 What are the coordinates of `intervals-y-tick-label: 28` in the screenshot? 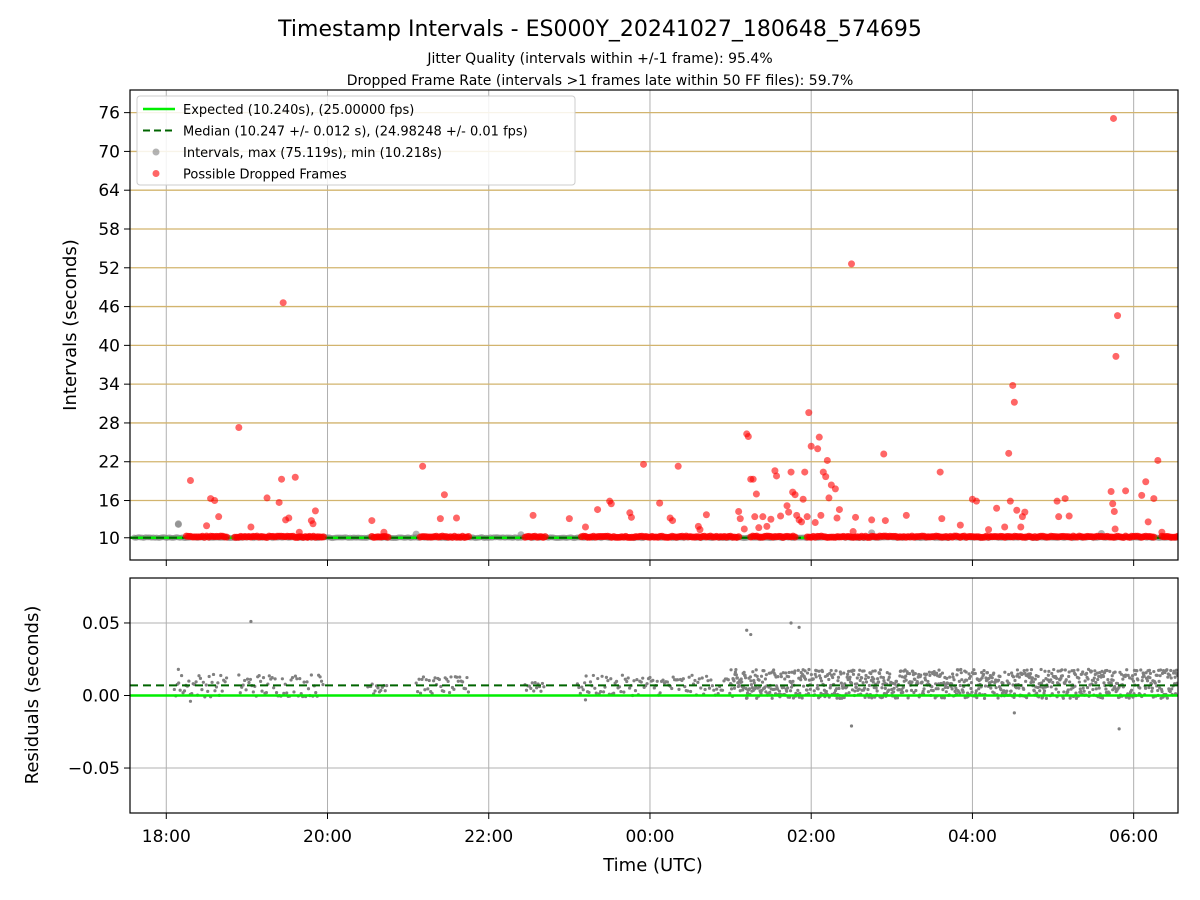 It's located at (109, 424).